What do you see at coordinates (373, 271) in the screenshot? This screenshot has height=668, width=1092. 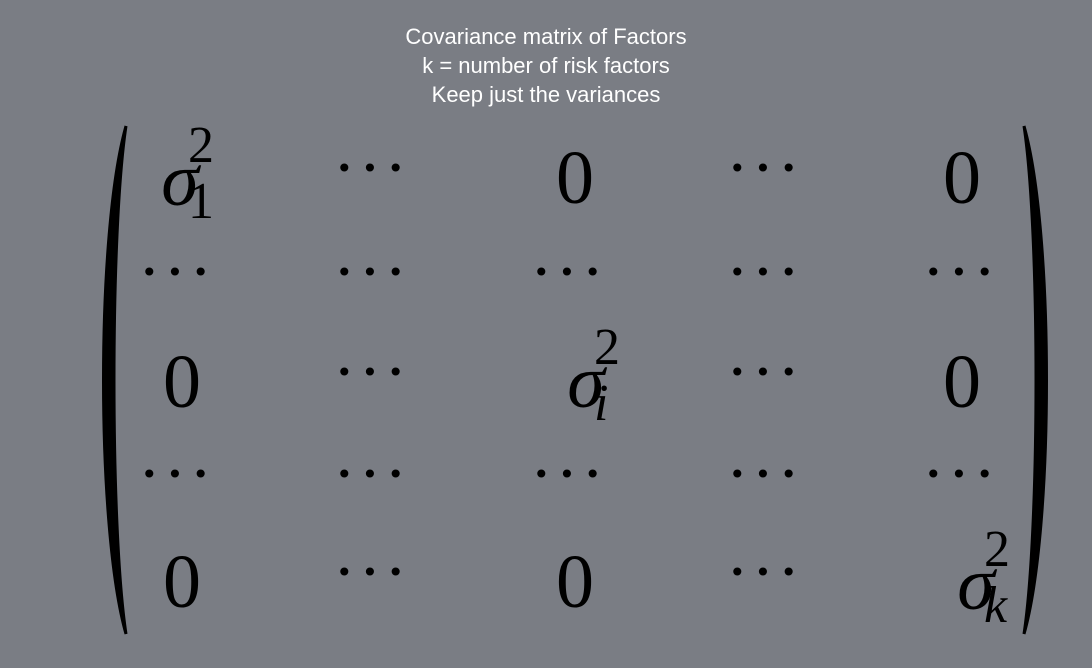 I see `matrix-cell-r2c2: ···` at bounding box center [373, 271].